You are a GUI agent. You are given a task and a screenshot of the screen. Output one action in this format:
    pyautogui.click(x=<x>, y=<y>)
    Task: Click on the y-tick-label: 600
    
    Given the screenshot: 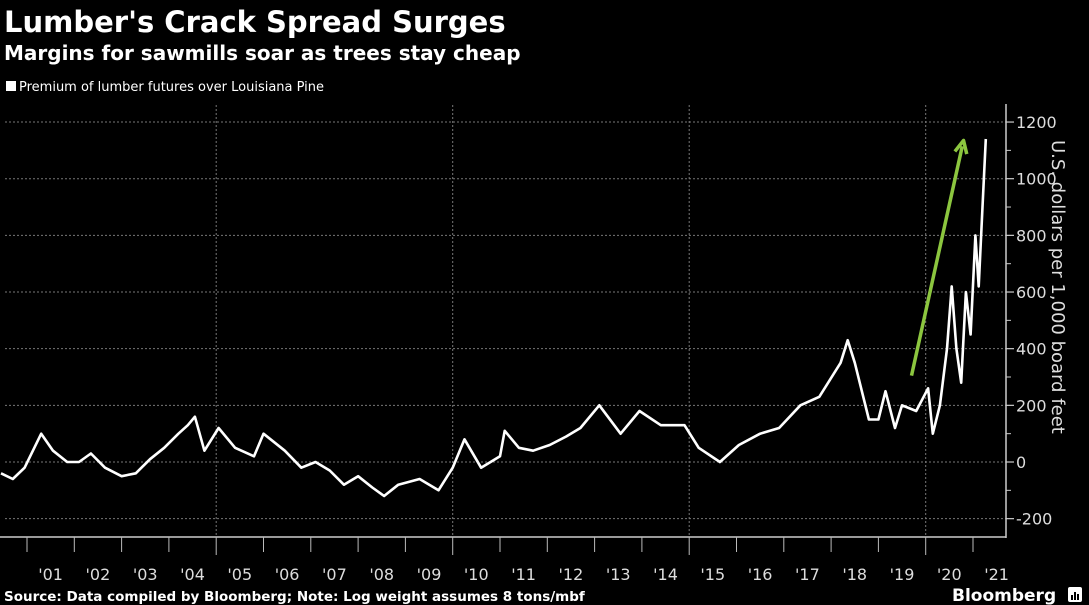 What is the action you would take?
    pyautogui.click(x=1031, y=292)
    